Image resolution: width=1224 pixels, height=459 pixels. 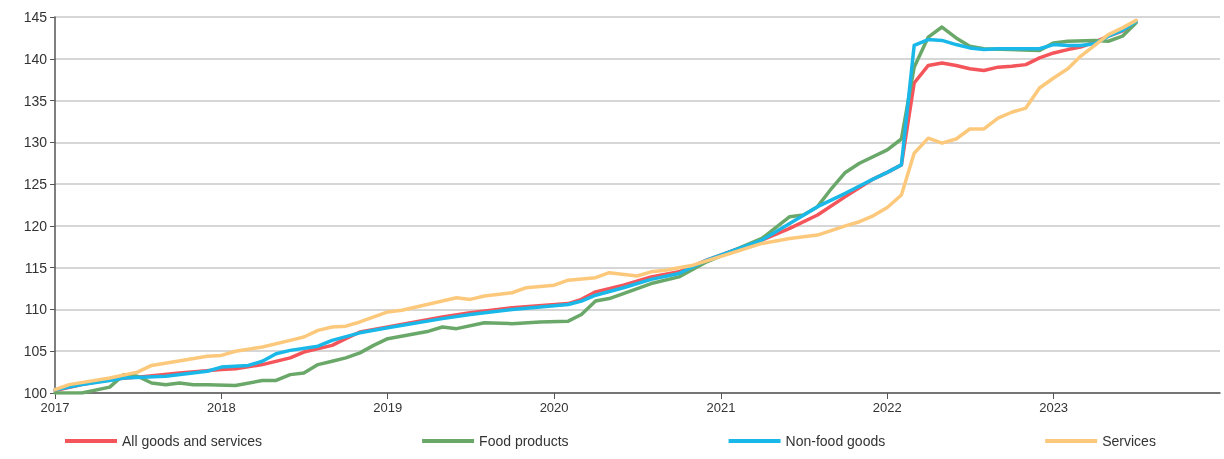 What do you see at coordinates (192, 441) in the screenshot?
I see `legend-label: All goods and services` at bounding box center [192, 441].